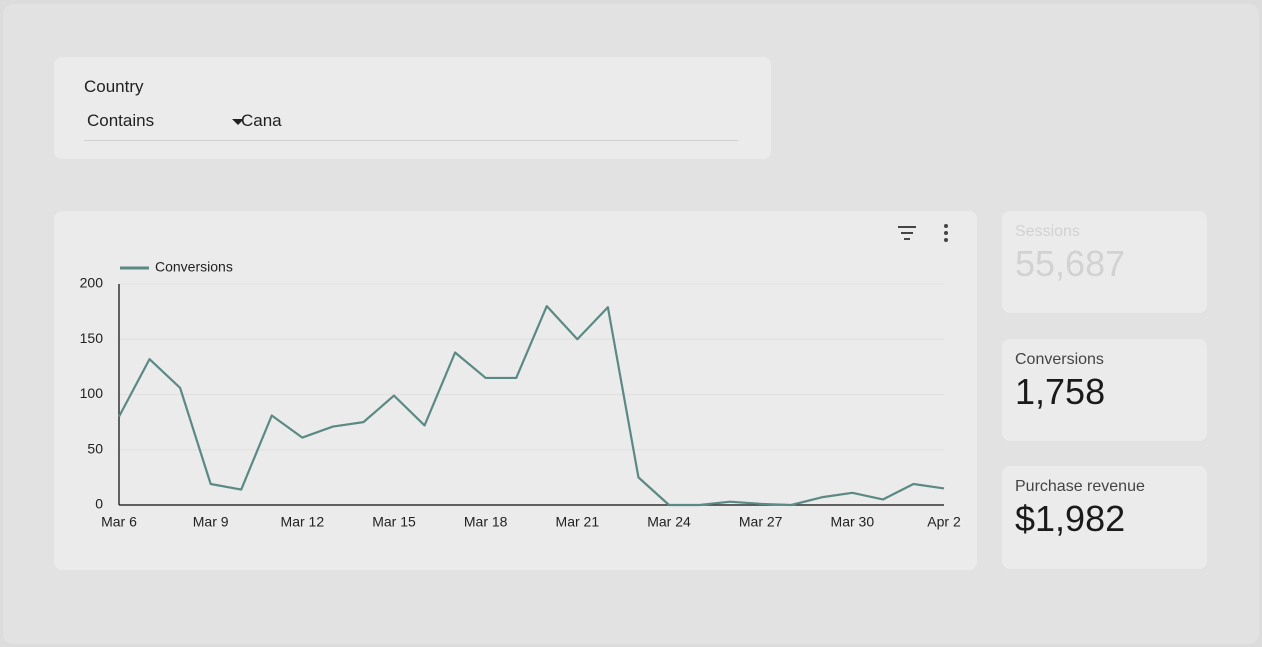 The width and height of the screenshot is (1262, 647). What do you see at coordinates (578, 522) in the screenshot?
I see `x-tick-label: Mar 21` at bounding box center [578, 522].